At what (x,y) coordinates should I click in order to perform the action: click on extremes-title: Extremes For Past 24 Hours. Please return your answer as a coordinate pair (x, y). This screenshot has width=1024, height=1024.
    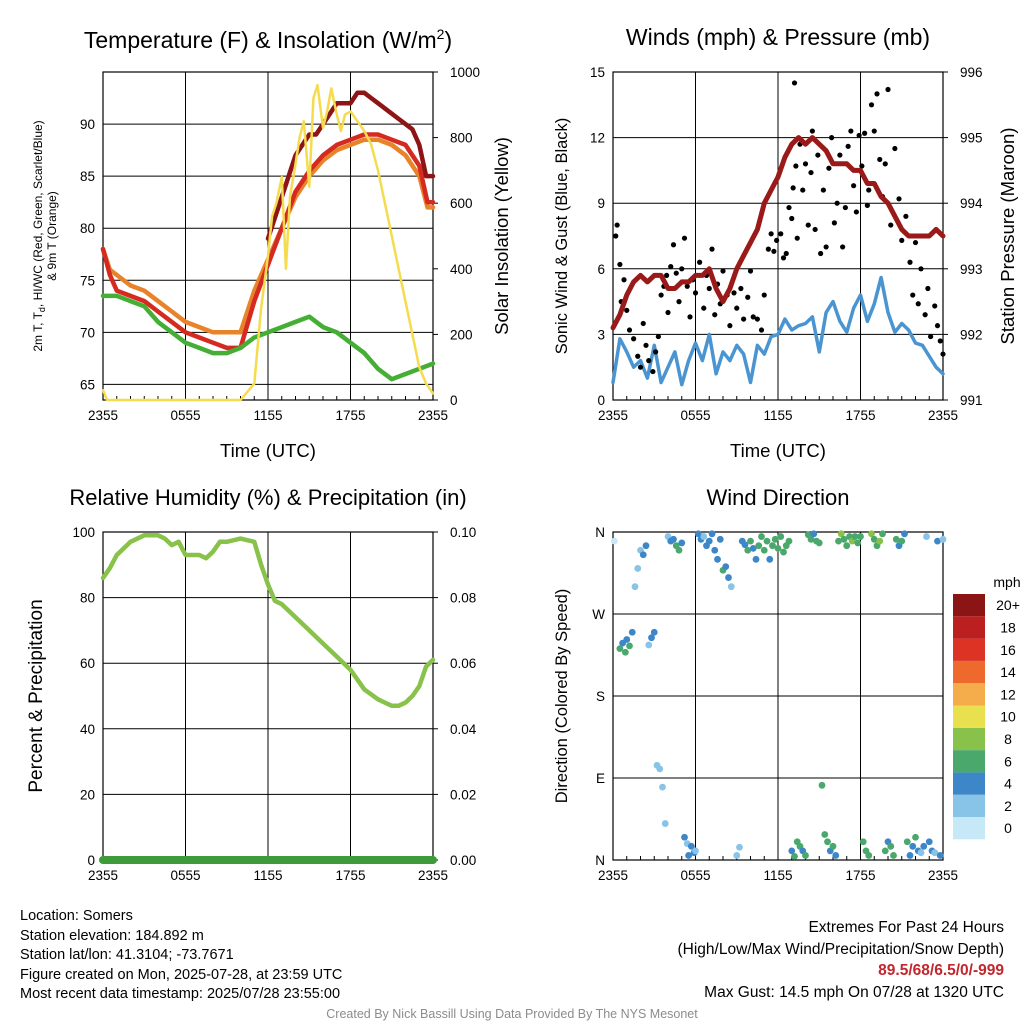
    Looking at the image, I should click on (906, 927).